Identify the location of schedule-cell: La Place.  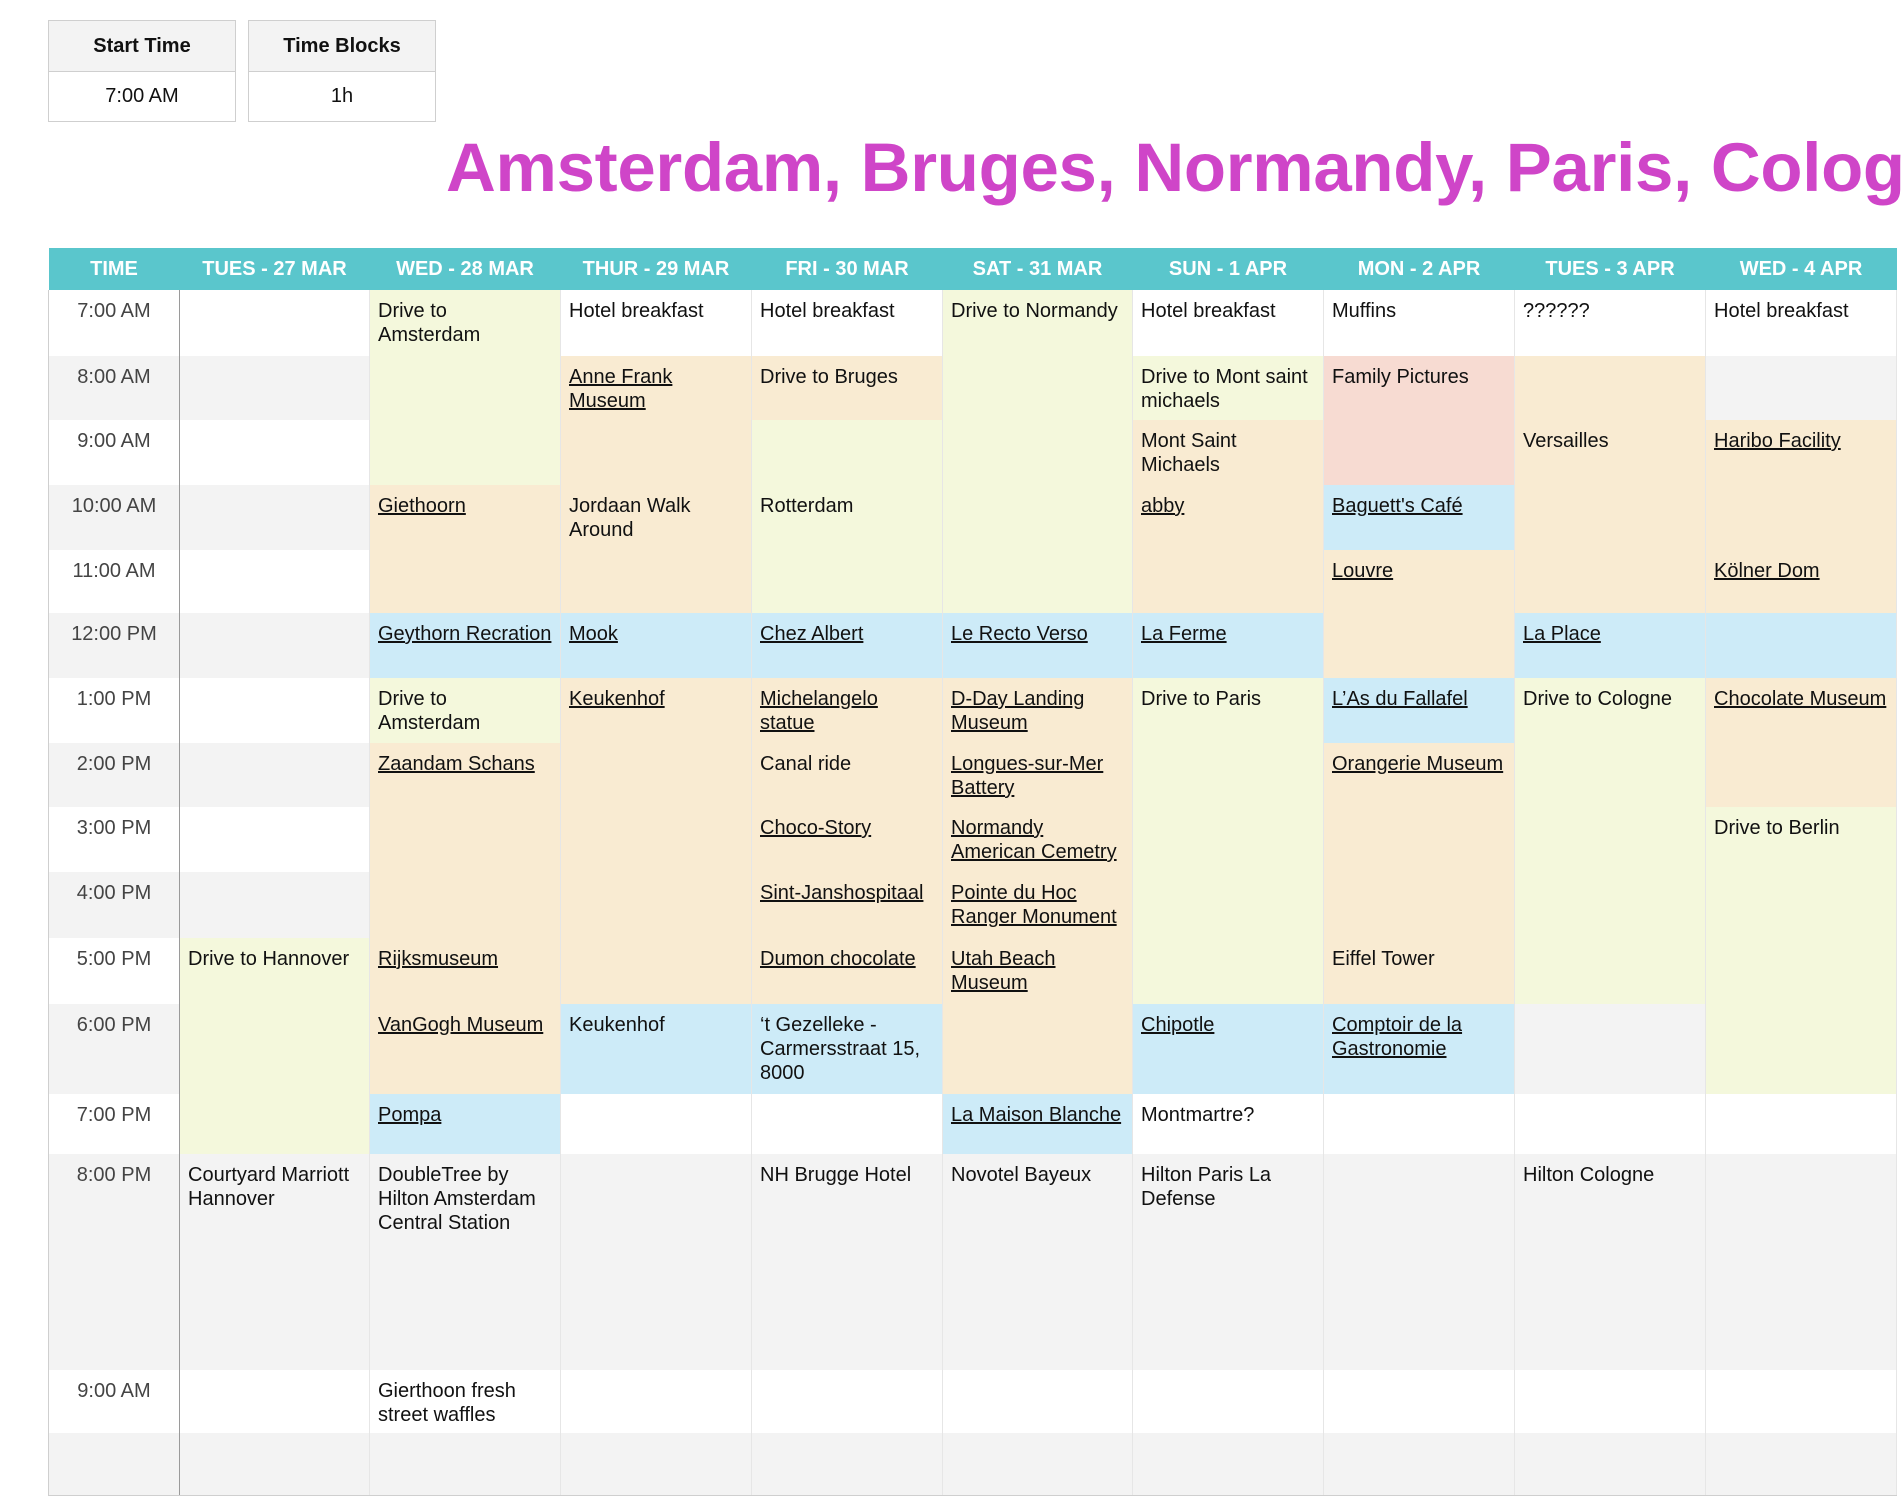
(1610, 645).